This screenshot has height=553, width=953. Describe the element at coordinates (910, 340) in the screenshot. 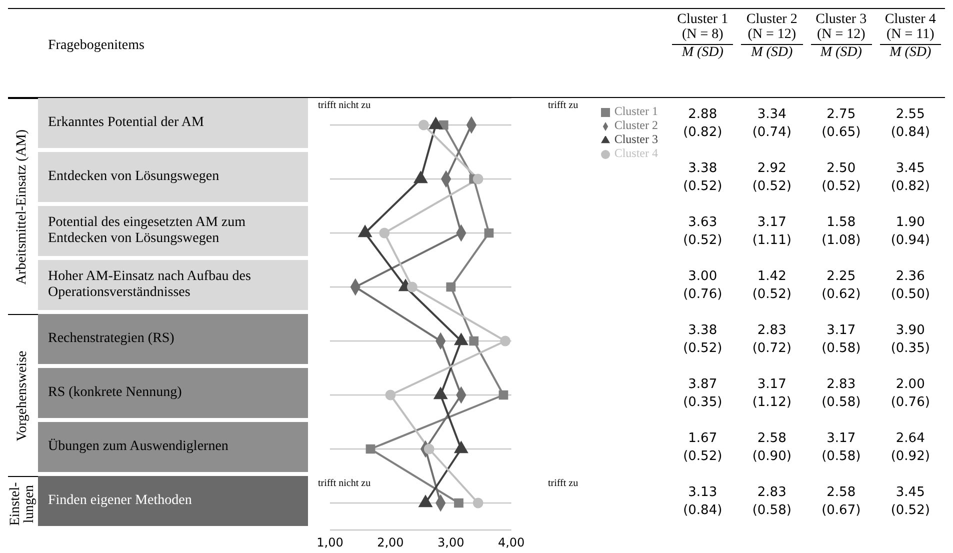

I see `data-label: 3.90 (0.35)` at that location.